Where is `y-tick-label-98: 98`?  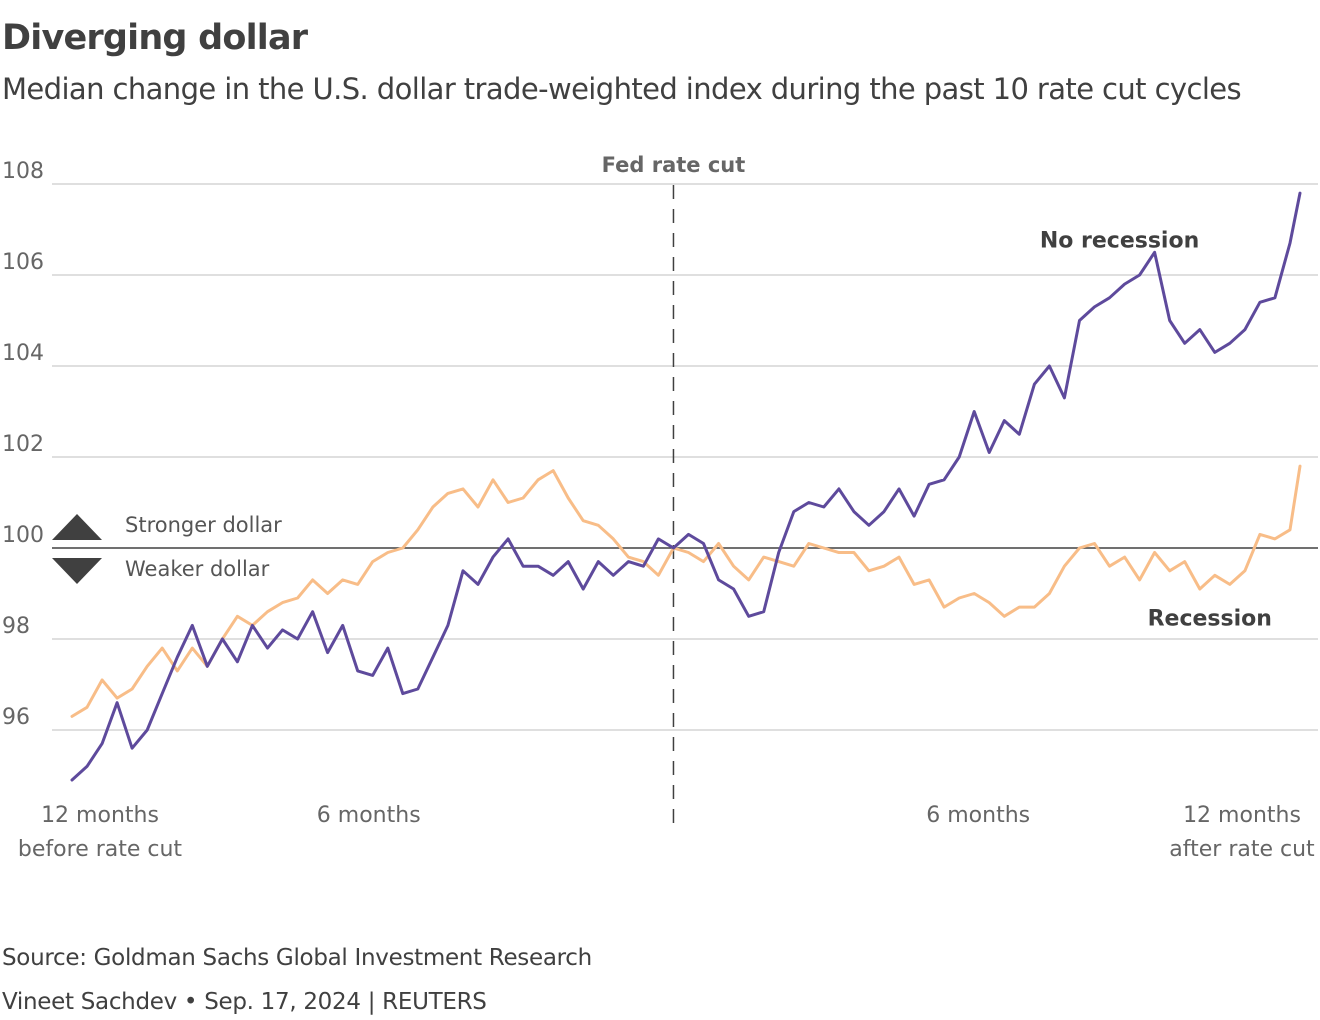 y-tick-label-98: 98 is located at coordinates (16, 626).